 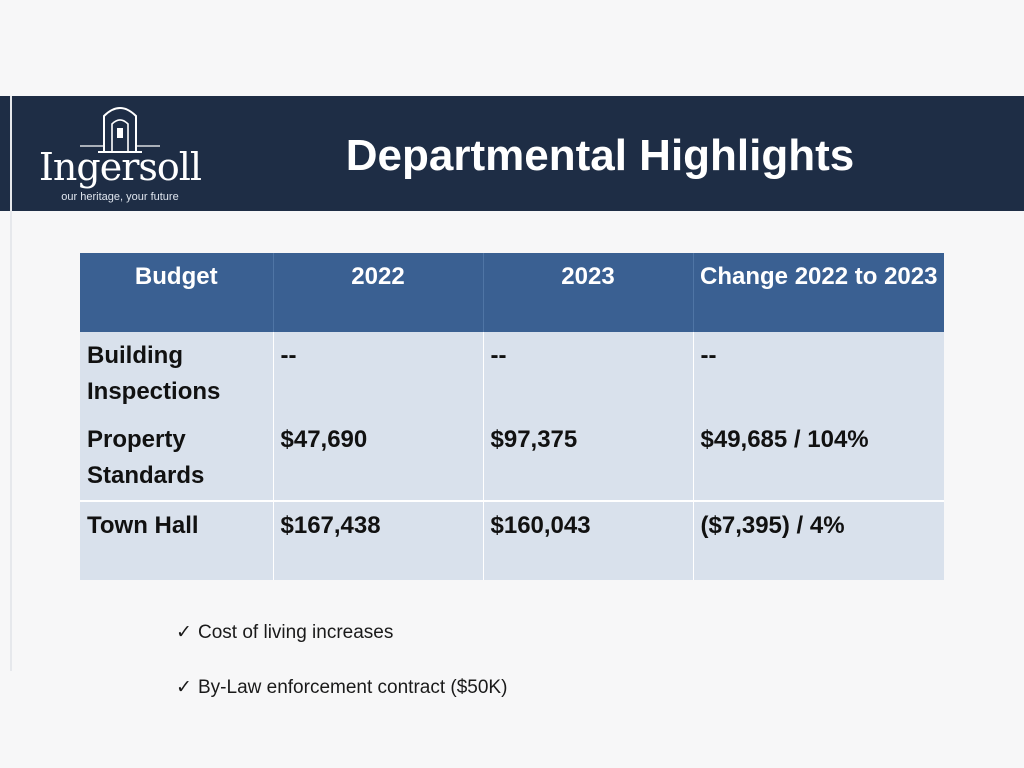 What do you see at coordinates (120, 197) in the screenshot?
I see `logo-tagline: our heritage, your future` at bounding box center [120, 197].